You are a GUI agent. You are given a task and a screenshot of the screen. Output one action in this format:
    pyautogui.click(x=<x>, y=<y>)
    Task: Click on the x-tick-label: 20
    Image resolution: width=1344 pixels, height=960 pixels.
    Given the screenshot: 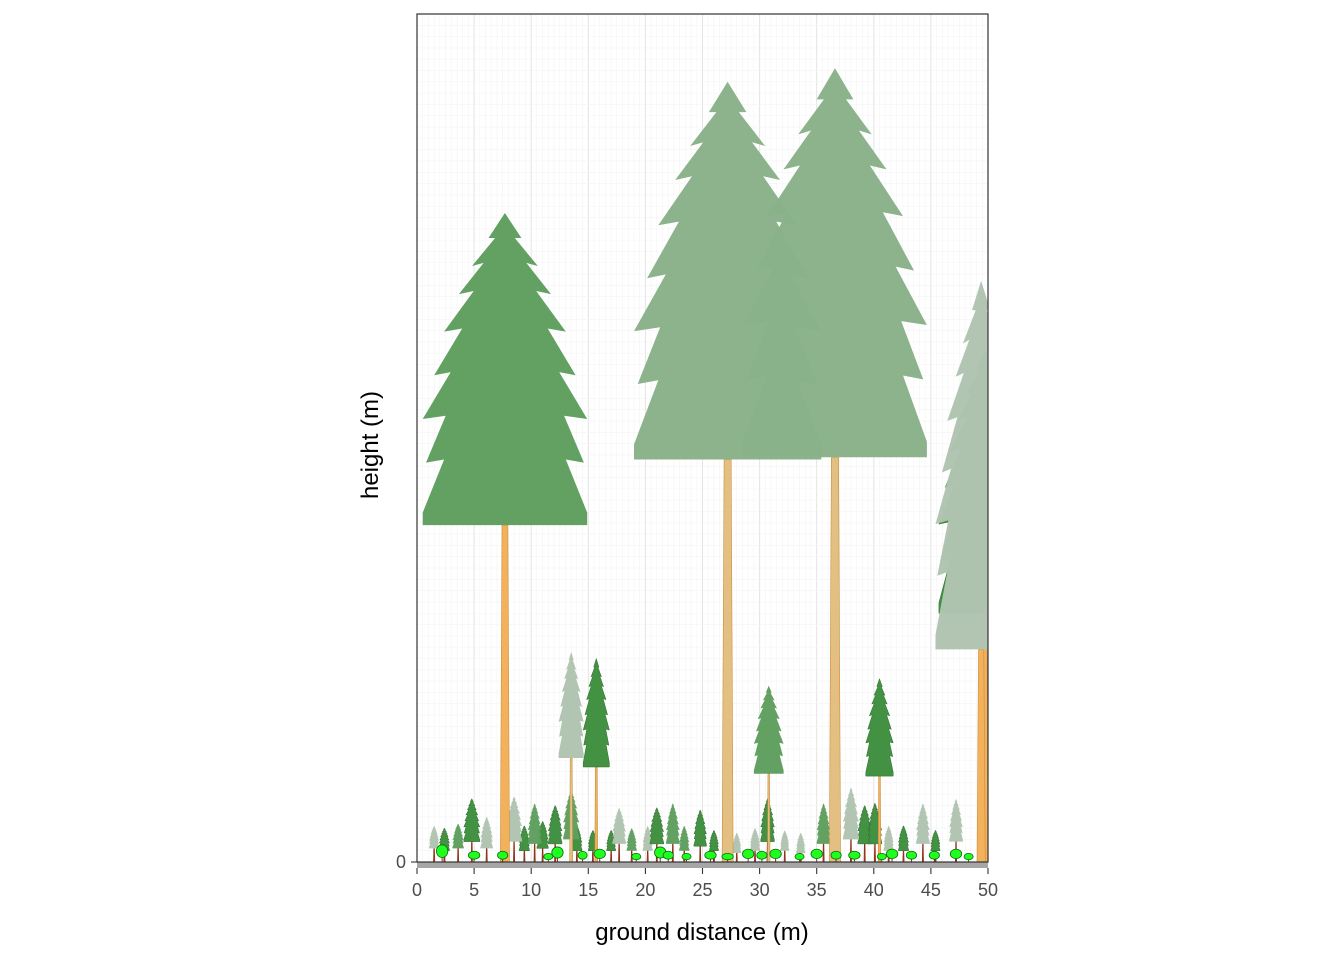 What is the action you would take?
    pyautogui.click(x=645, y=890)
    